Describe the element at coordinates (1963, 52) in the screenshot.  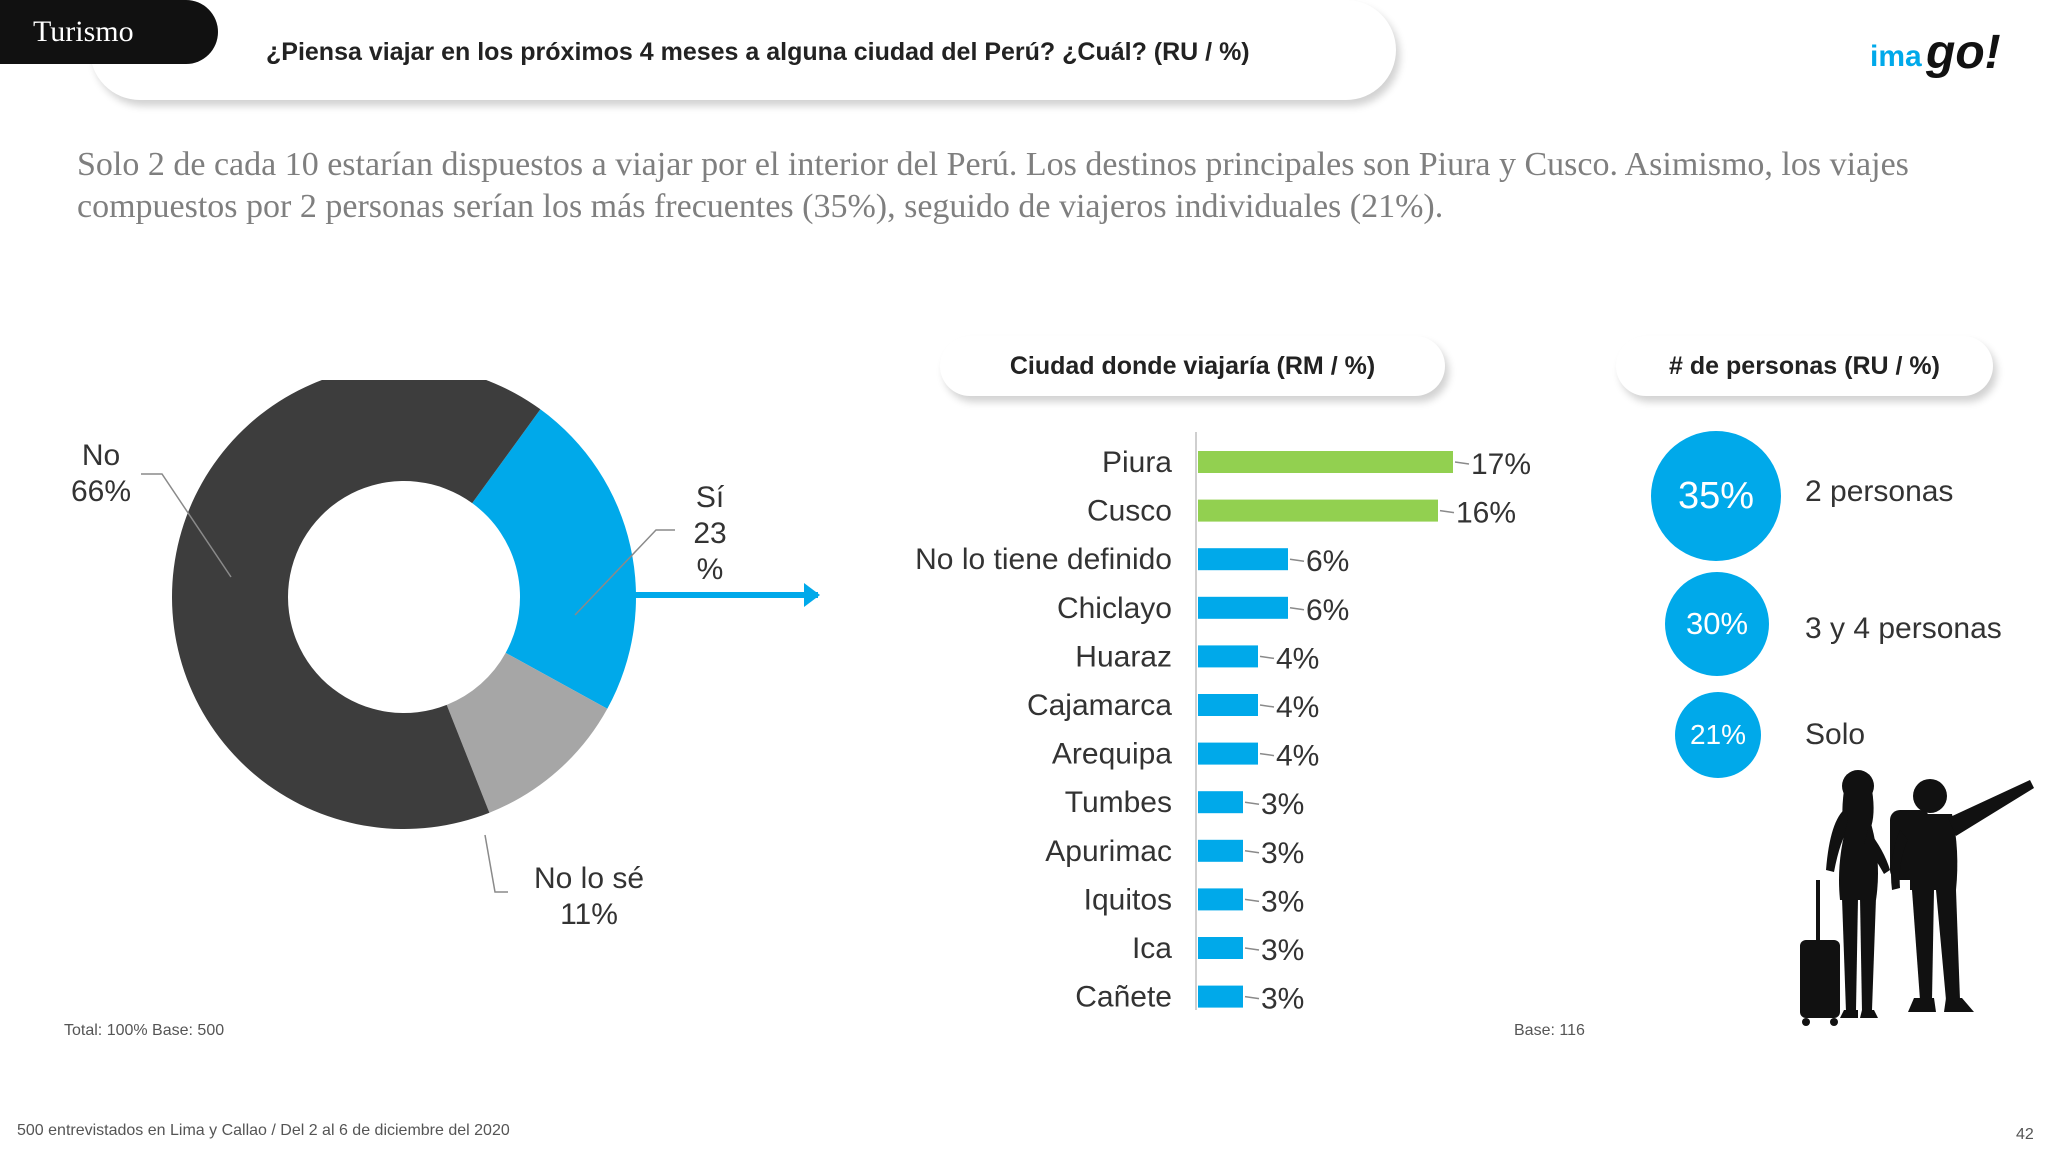
I see `logo-text-dark: go!` at that location.